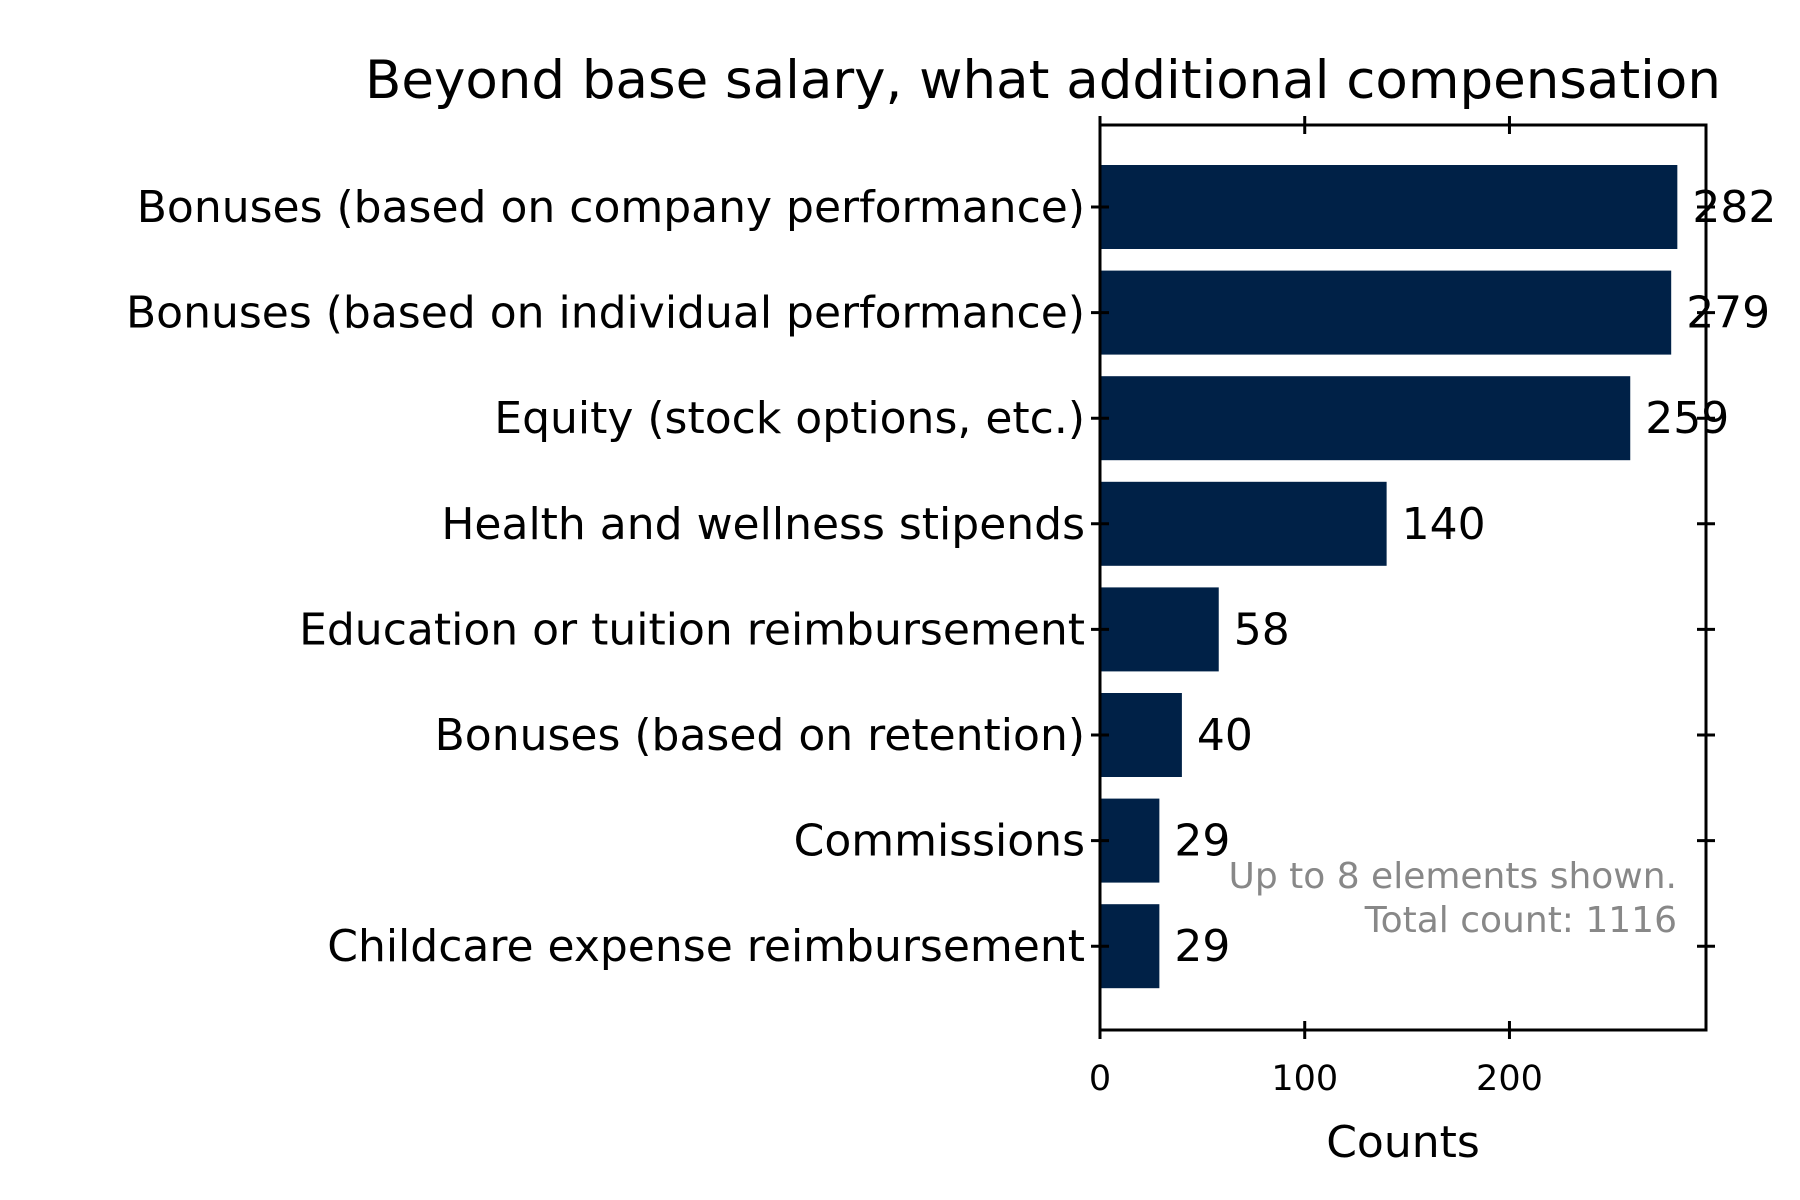 The image size is (1800, 1200). What do you see at coordinates (760, 735) in the screenshot?
I see `category-label: Bonuses (based on retention)` at bounding box center [760, 735].